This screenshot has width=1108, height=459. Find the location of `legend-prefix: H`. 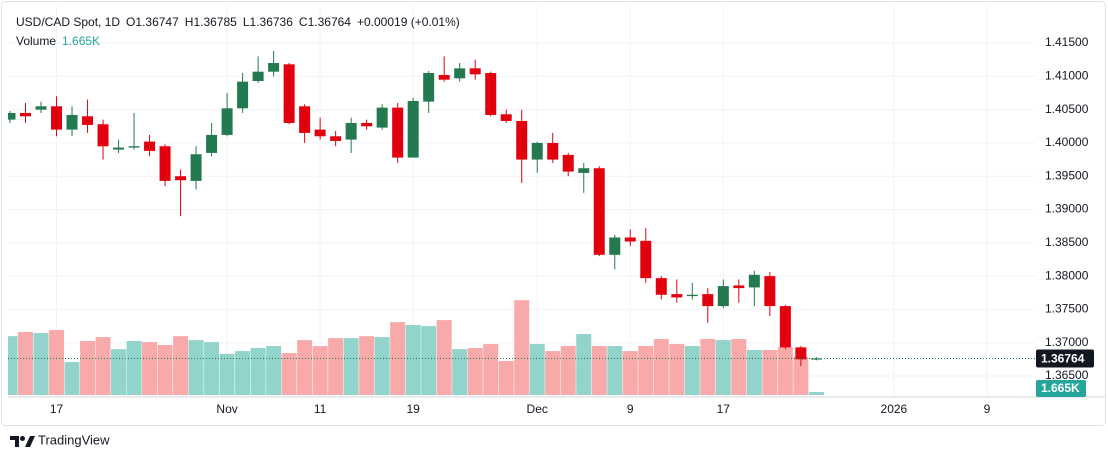

legend-prefix: H is located at coordinates (189, 22).